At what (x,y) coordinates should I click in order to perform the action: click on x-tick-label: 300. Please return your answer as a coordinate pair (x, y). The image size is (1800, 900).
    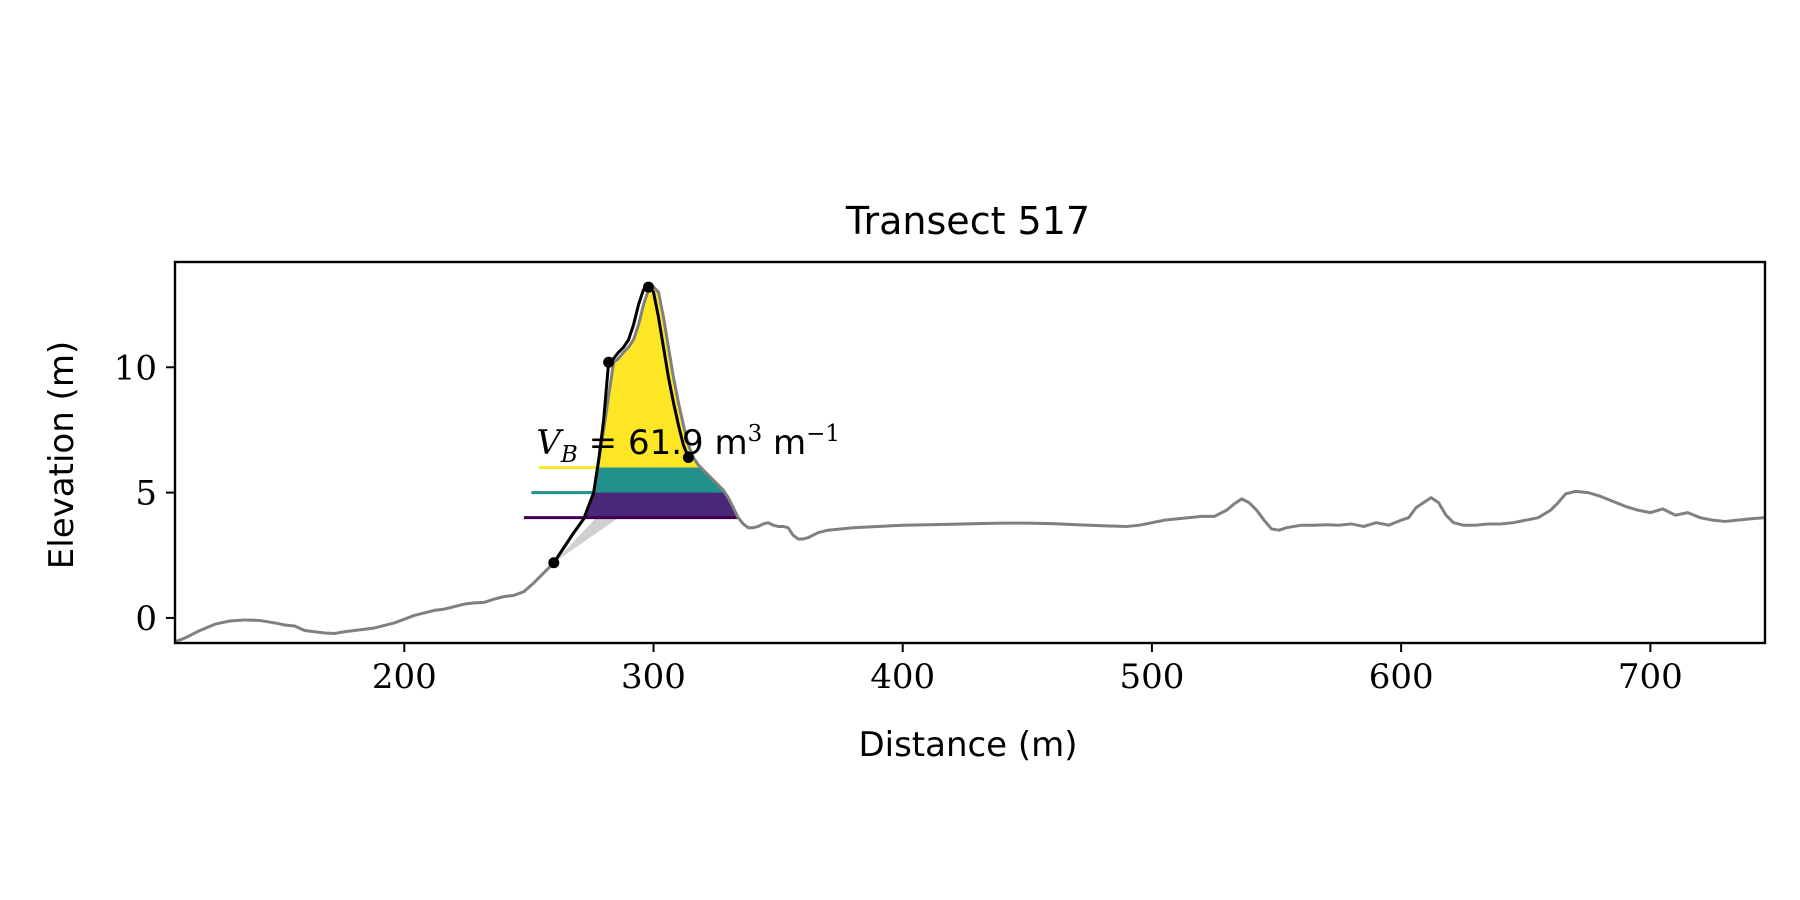
    Looking at the image, I should click on (653, 677).